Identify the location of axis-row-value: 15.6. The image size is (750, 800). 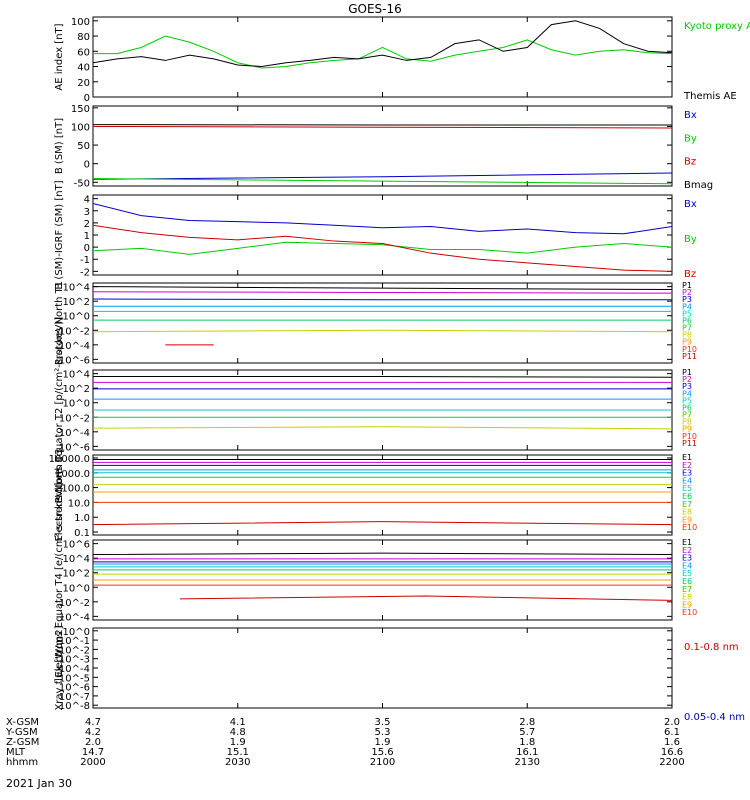
(382, 752).